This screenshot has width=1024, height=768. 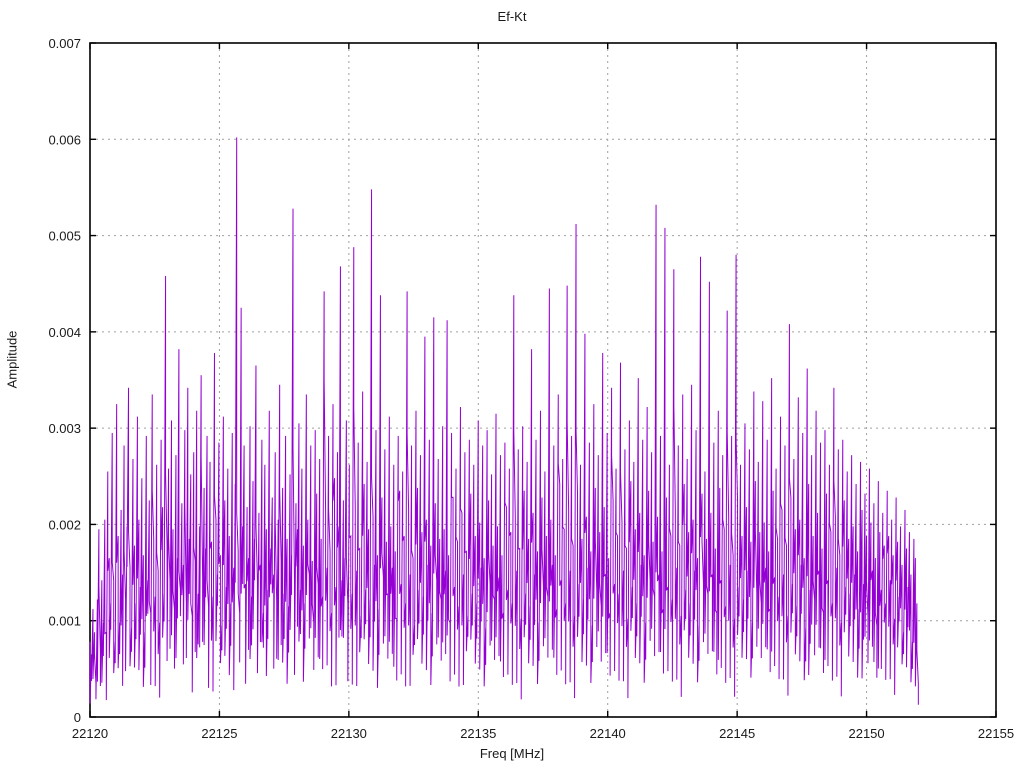 What do you see at coordinates (349, 733) in the screenshot?
I see `svg-text: 22130` at bounding box center [349, 733].